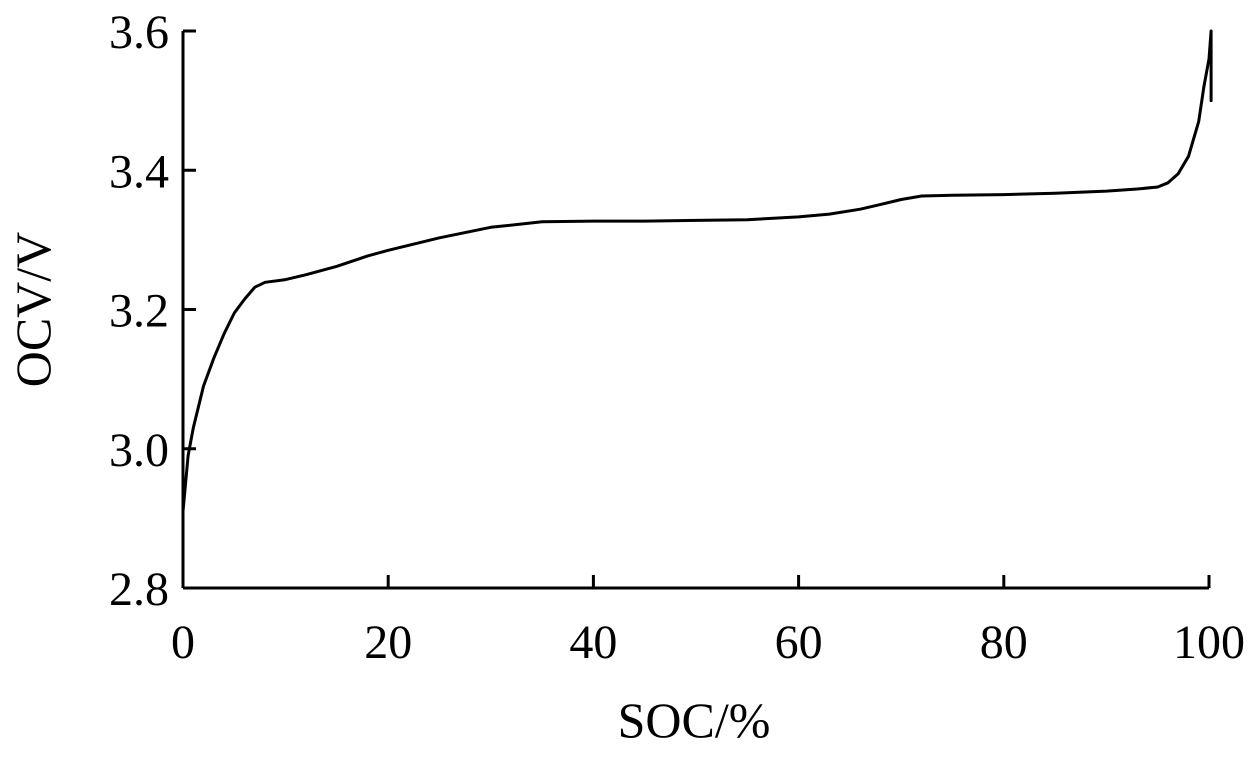 The width and height of the screenshot is (1253, 757). Describe the element at coordinates (139, 450) in the screenshot. I see `y-tick-label: 3.0` at that location.